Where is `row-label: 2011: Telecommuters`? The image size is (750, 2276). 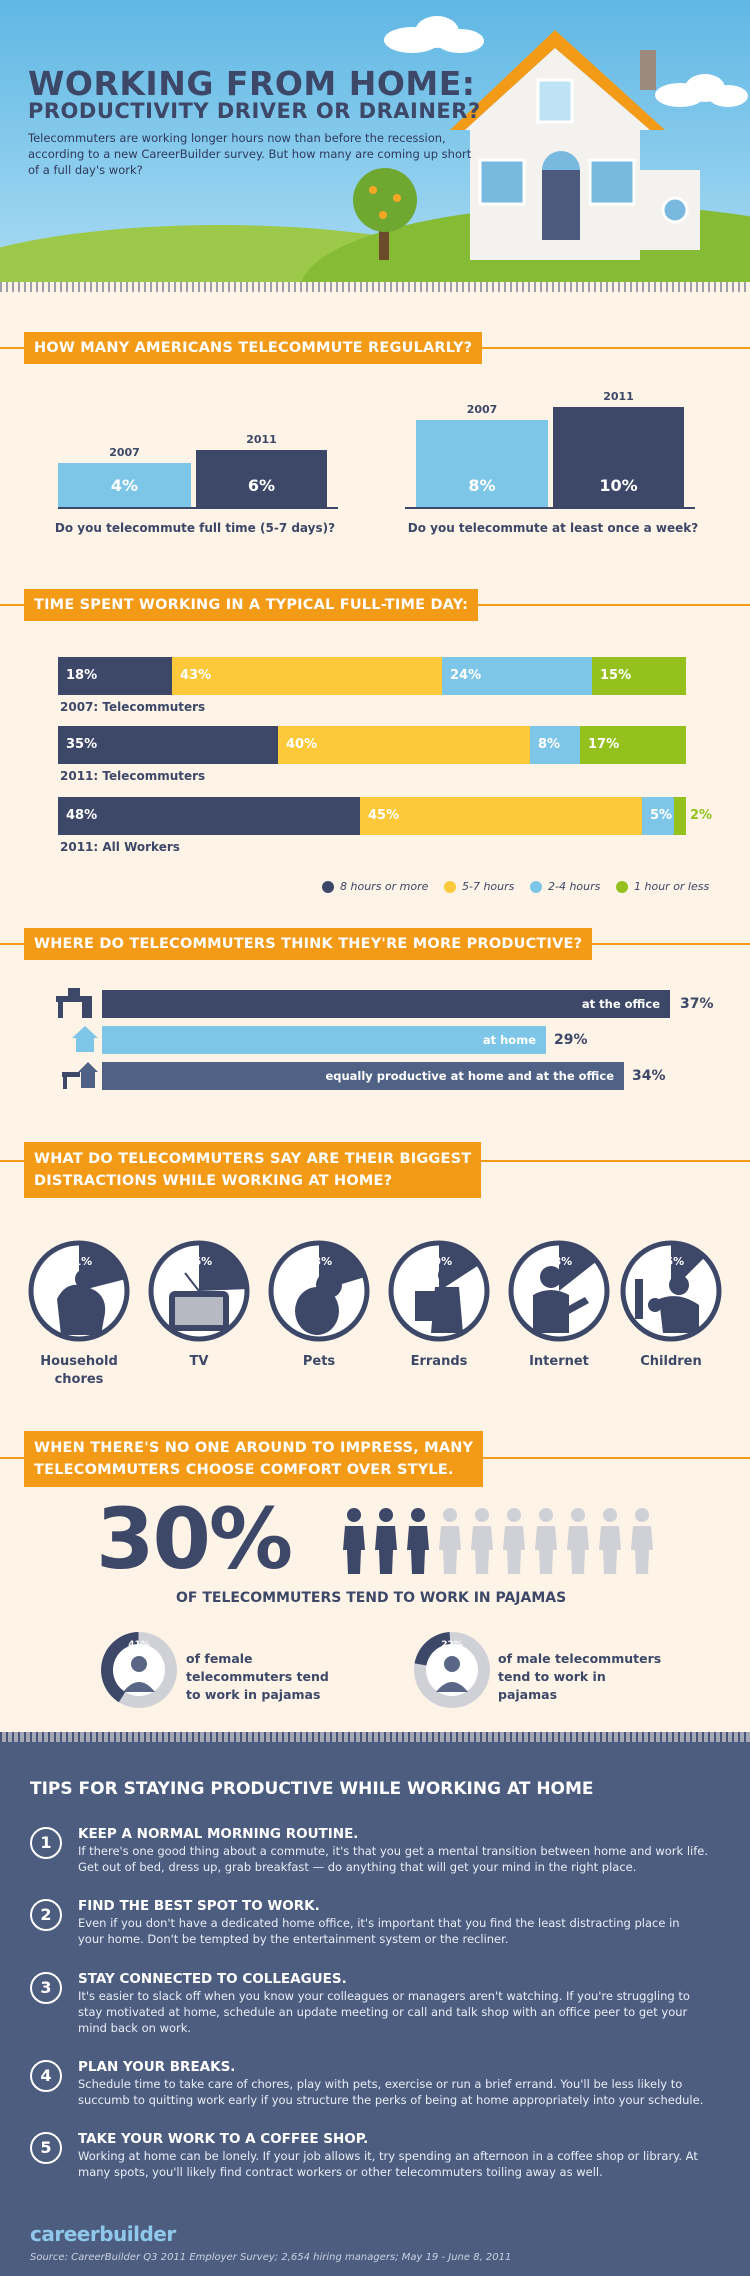
row-label: 2011: Telecommuters is located at coordinates (133, 776).